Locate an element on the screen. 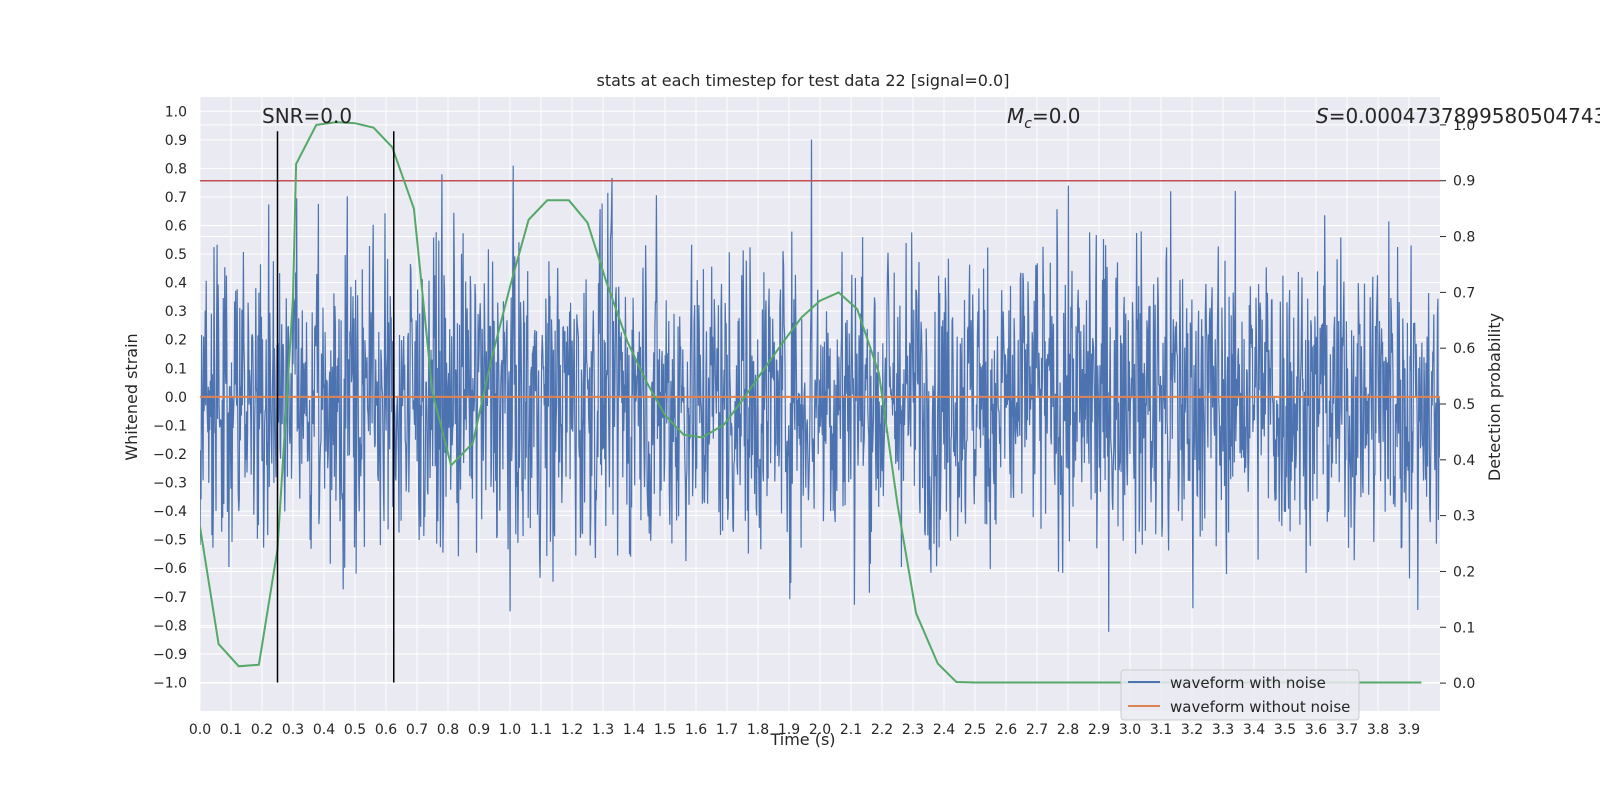 The width and height of the screenshot is (1600, 800). y-tick-label: −0.4 is located at coordinates (170, 512).